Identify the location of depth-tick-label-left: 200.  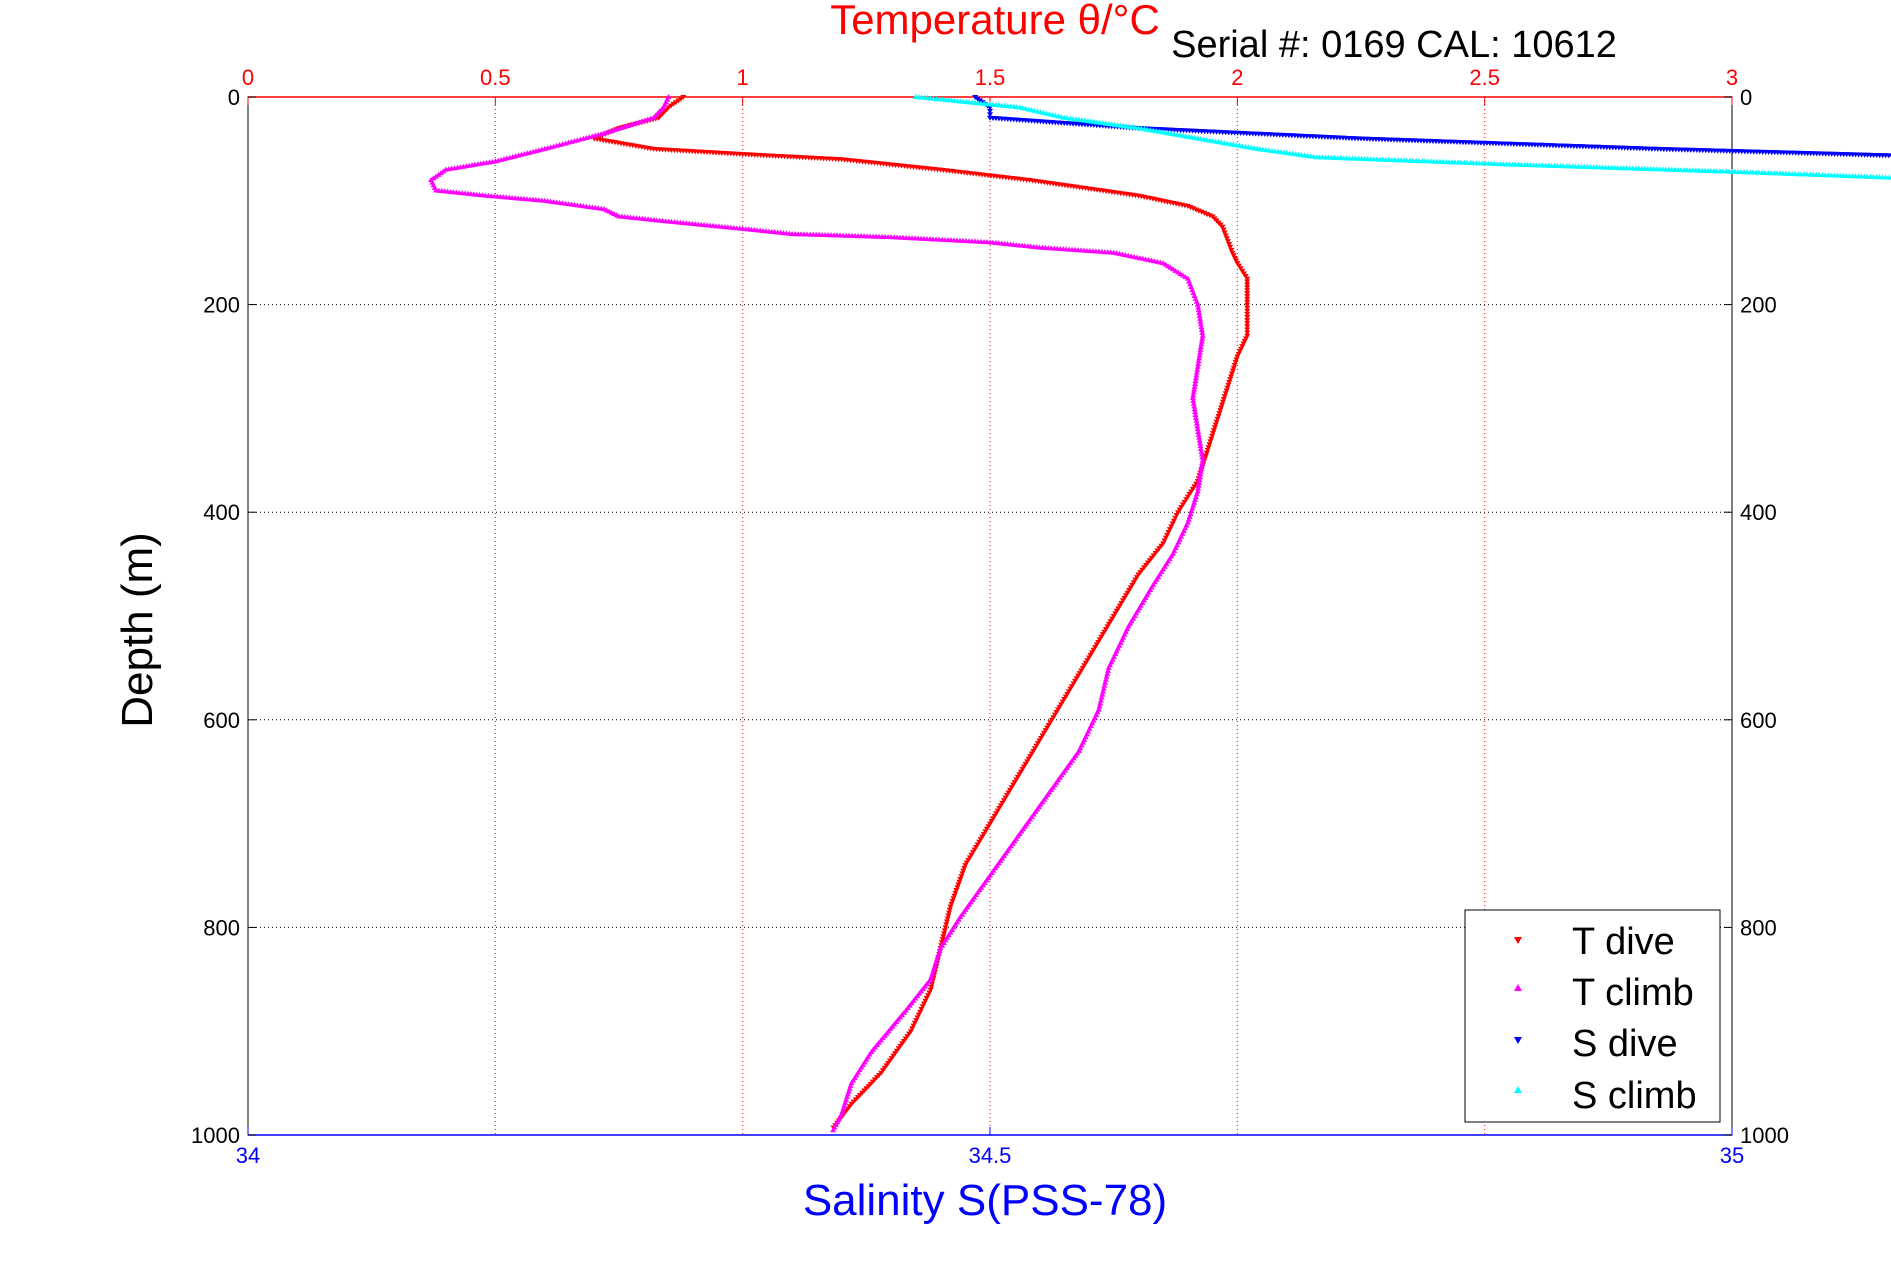
(221, 305).